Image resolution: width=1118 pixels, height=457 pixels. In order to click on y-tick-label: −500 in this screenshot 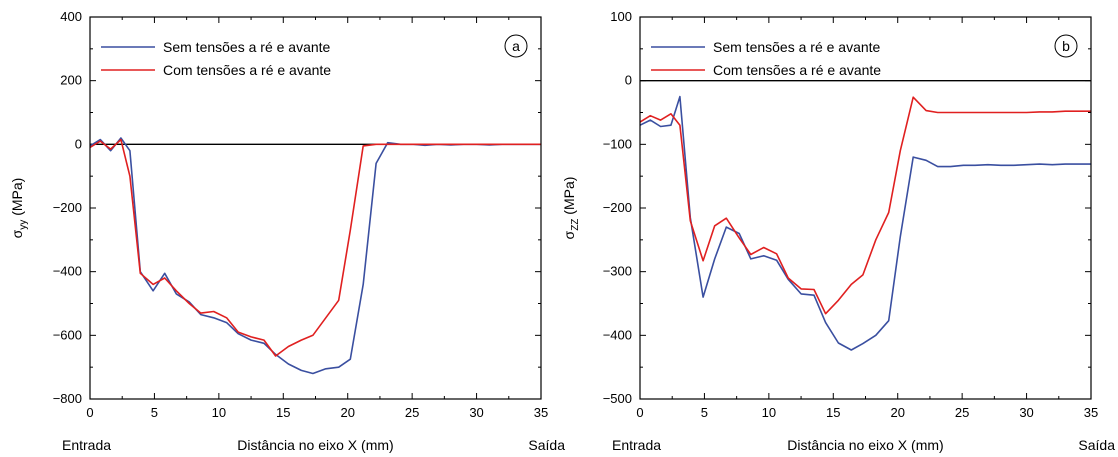, I will do `click(617, 398)`.